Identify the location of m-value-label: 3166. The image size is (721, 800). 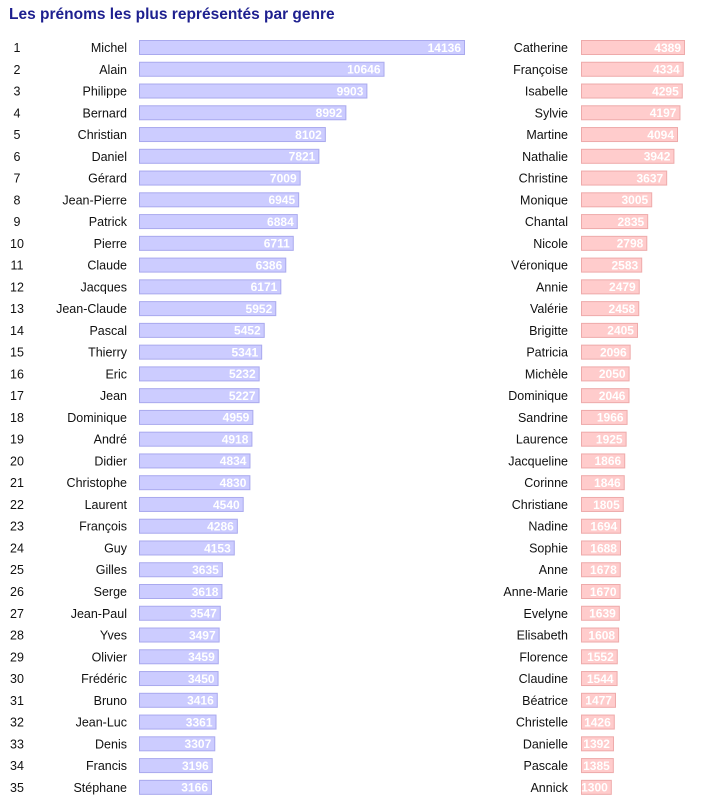
(194, 788).